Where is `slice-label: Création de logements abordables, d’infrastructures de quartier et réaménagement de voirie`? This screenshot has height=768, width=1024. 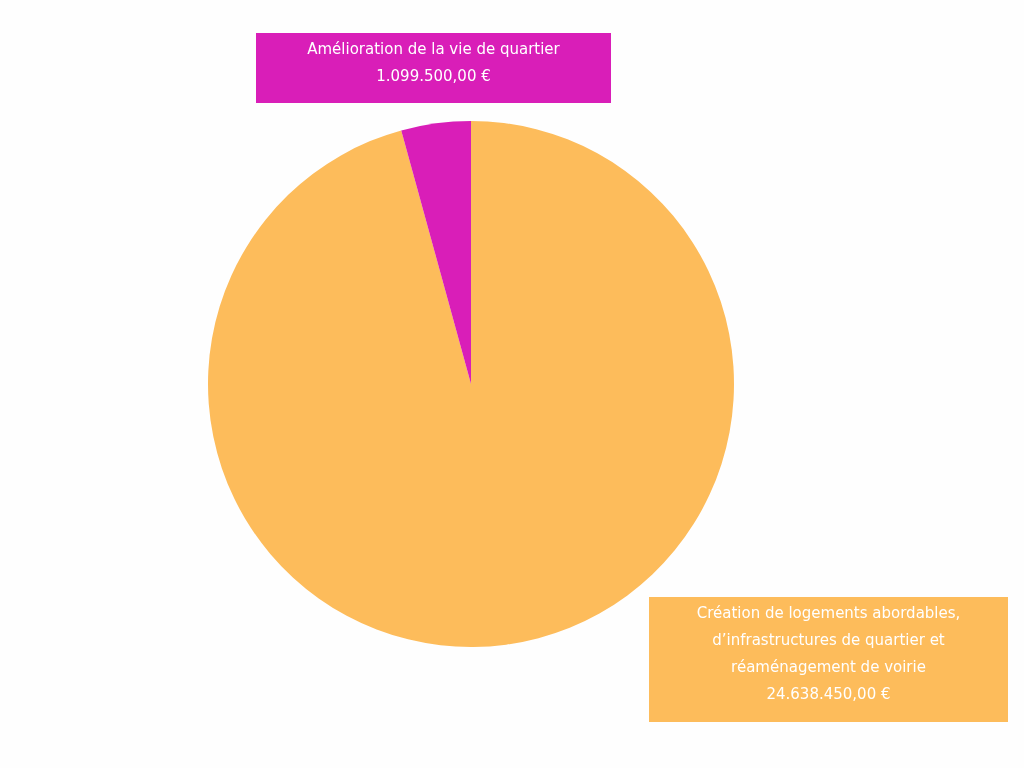
slice-label: Création de logements abordables, d’infrastructures de quartier et réaménagement de voirie is located at coordinates (828, 640).